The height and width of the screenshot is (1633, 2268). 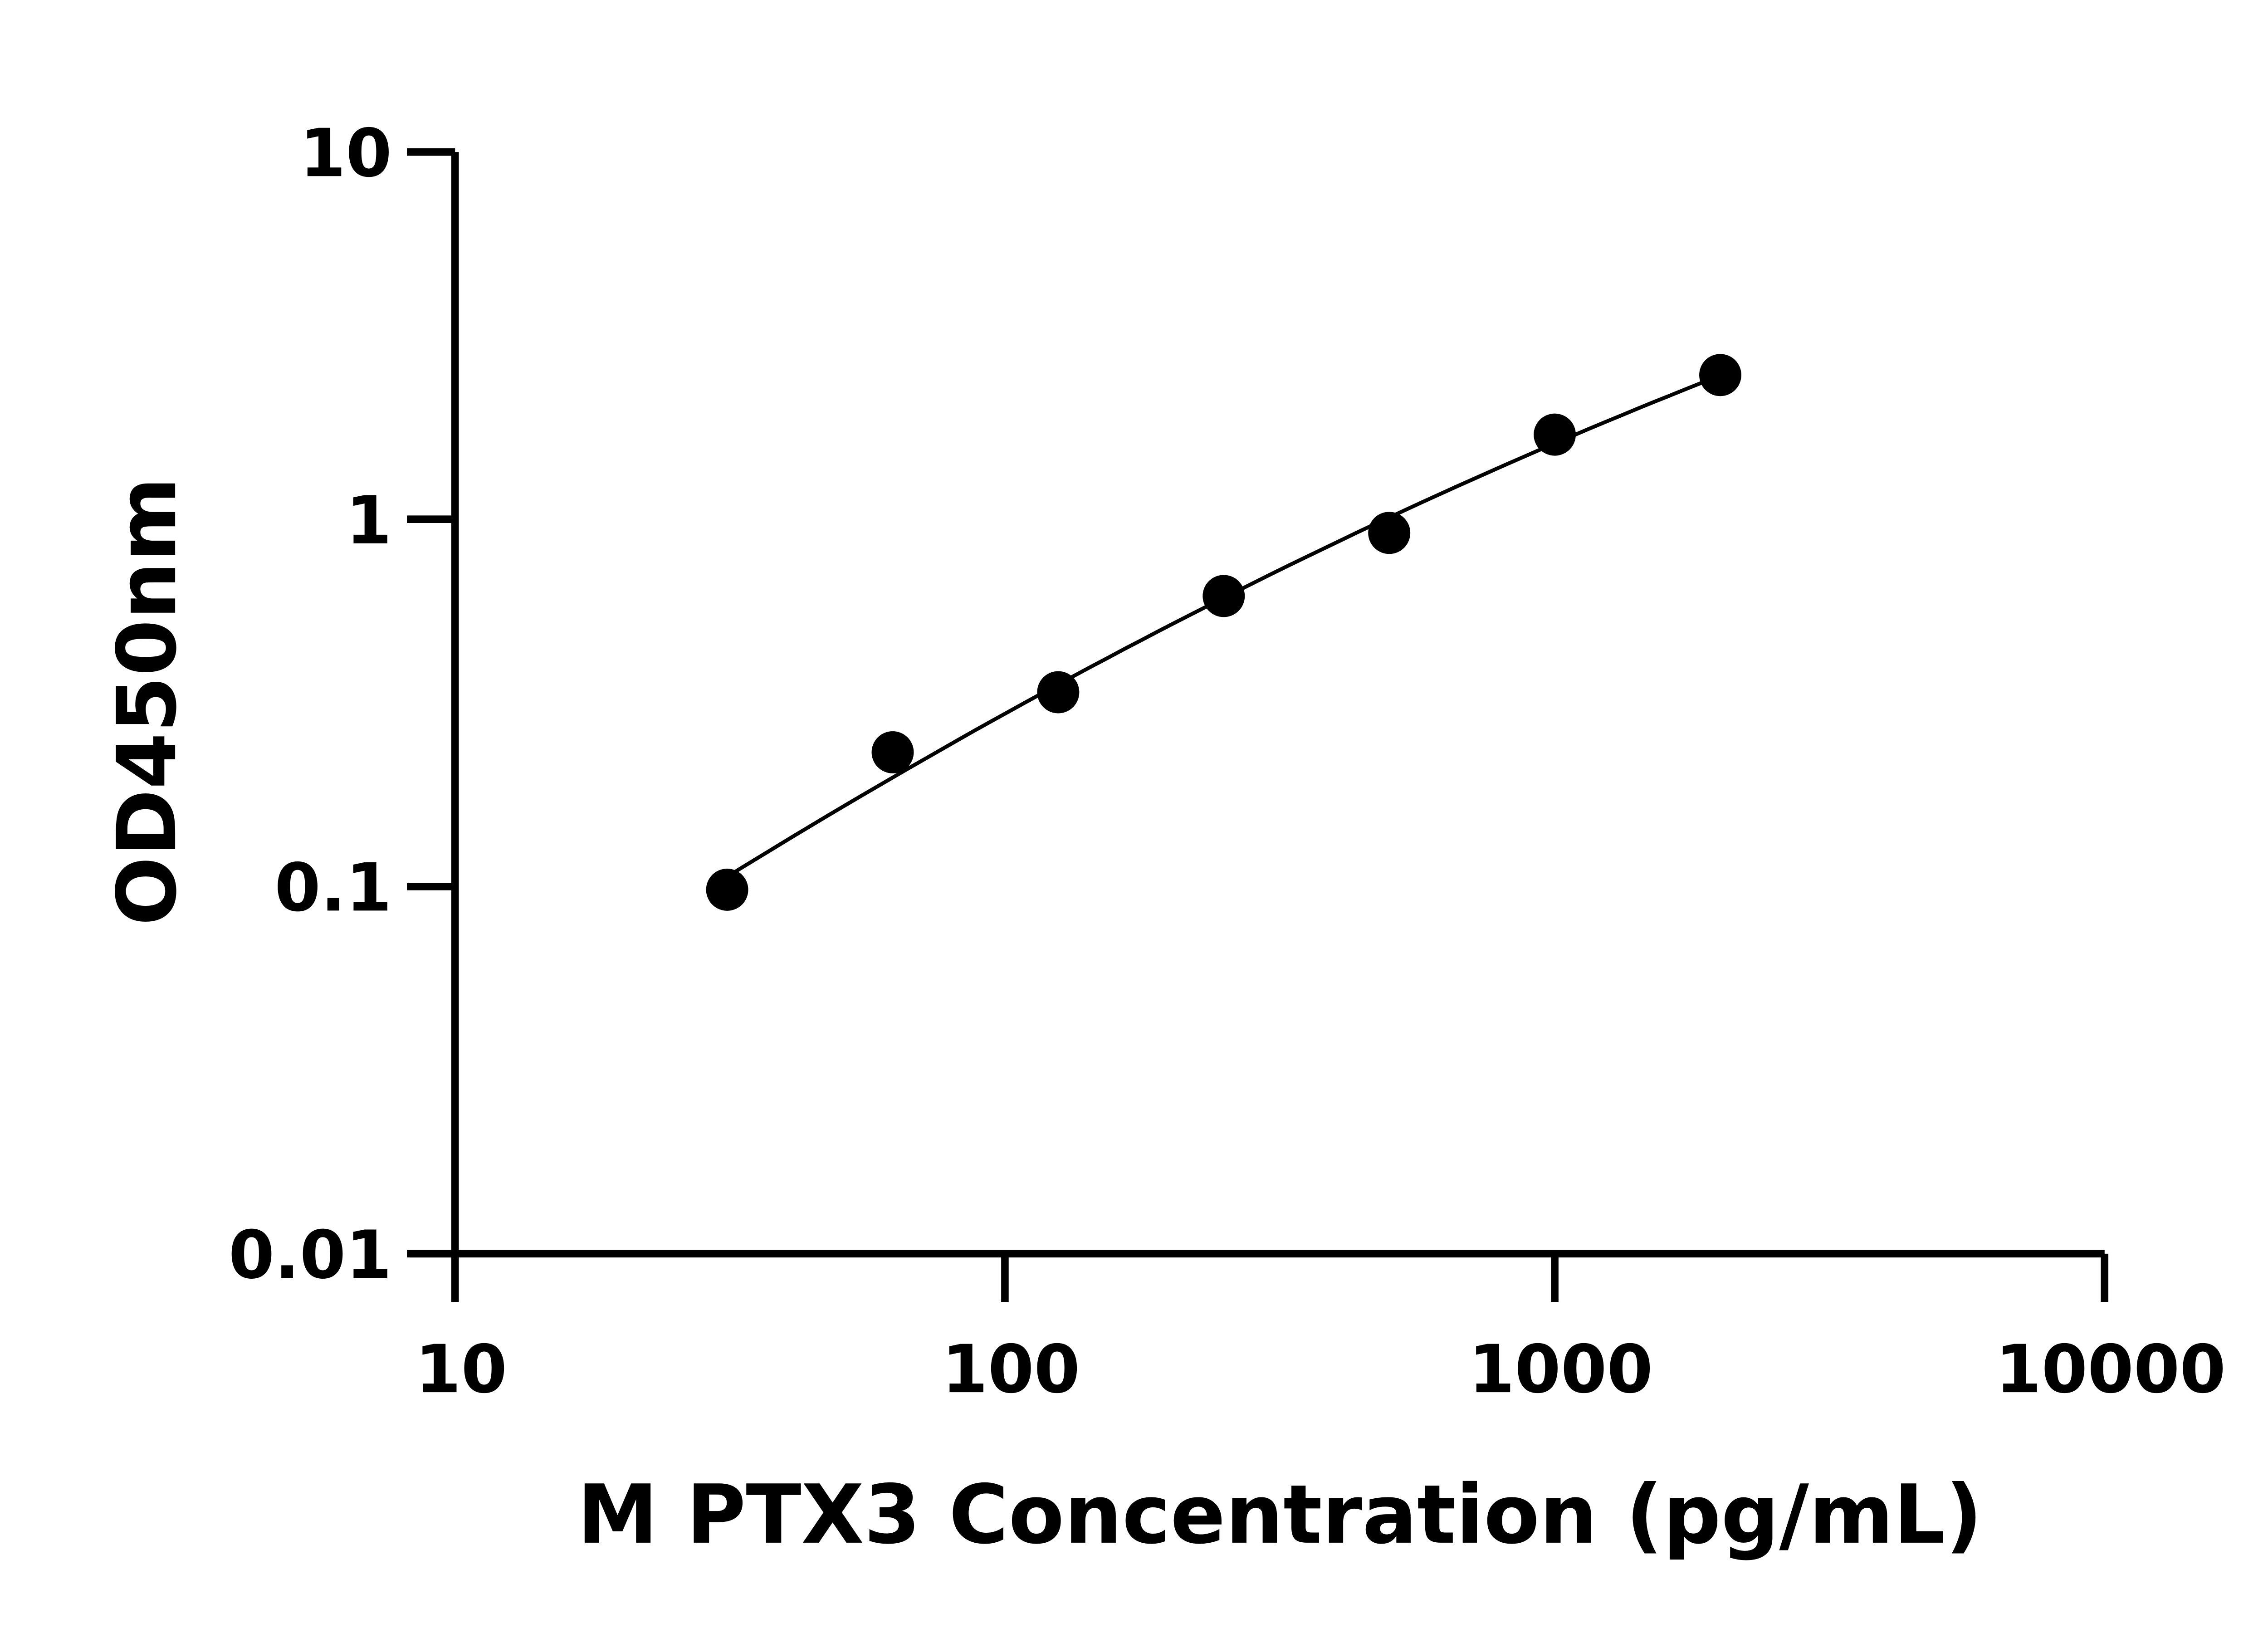 I want to click on x-tick-label: 10, so click(x=461, y=1369).